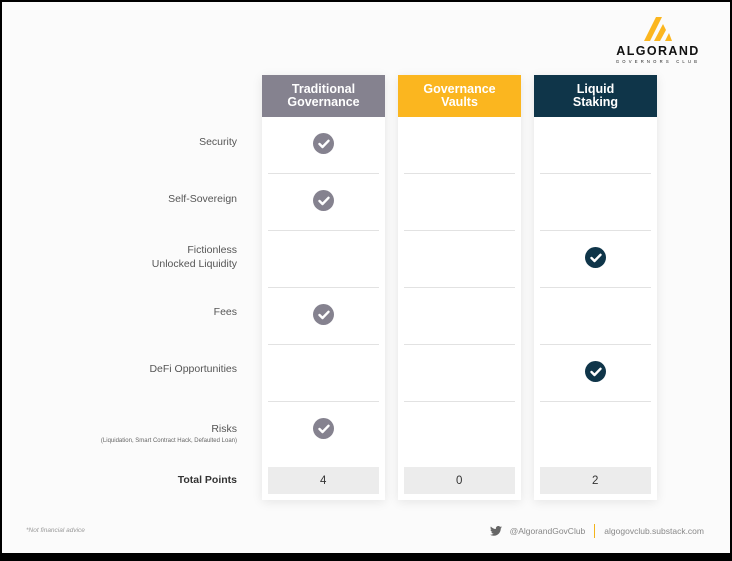  Describe the element at coordinates (658, 29) in the screenshot. I see `algorand-logo-icon` at that location.